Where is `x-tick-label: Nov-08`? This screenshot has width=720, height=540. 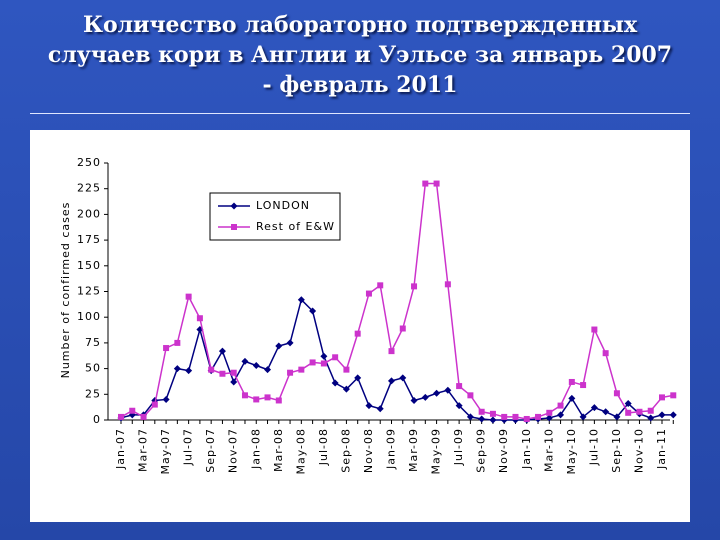 x-tick-label: Nov-08 is located at coordinates (368, 450).